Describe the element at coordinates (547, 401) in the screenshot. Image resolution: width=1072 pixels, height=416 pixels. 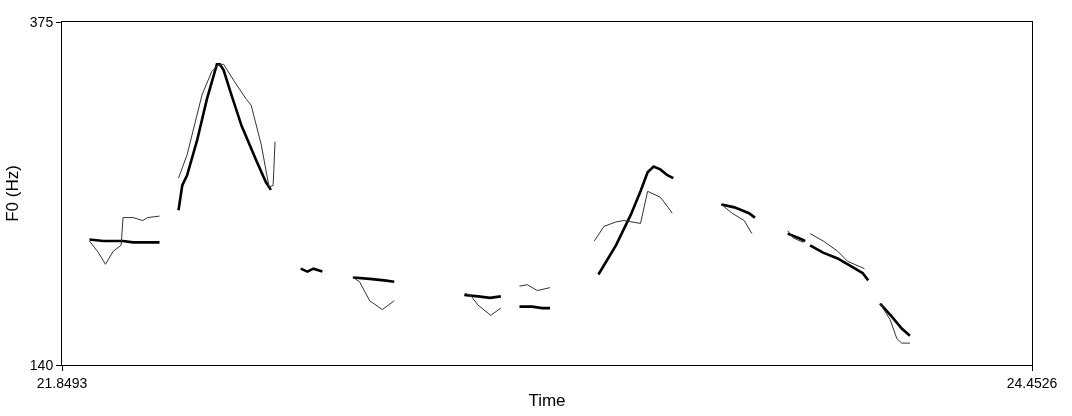
I see `x-axis-title: Time` at that location.